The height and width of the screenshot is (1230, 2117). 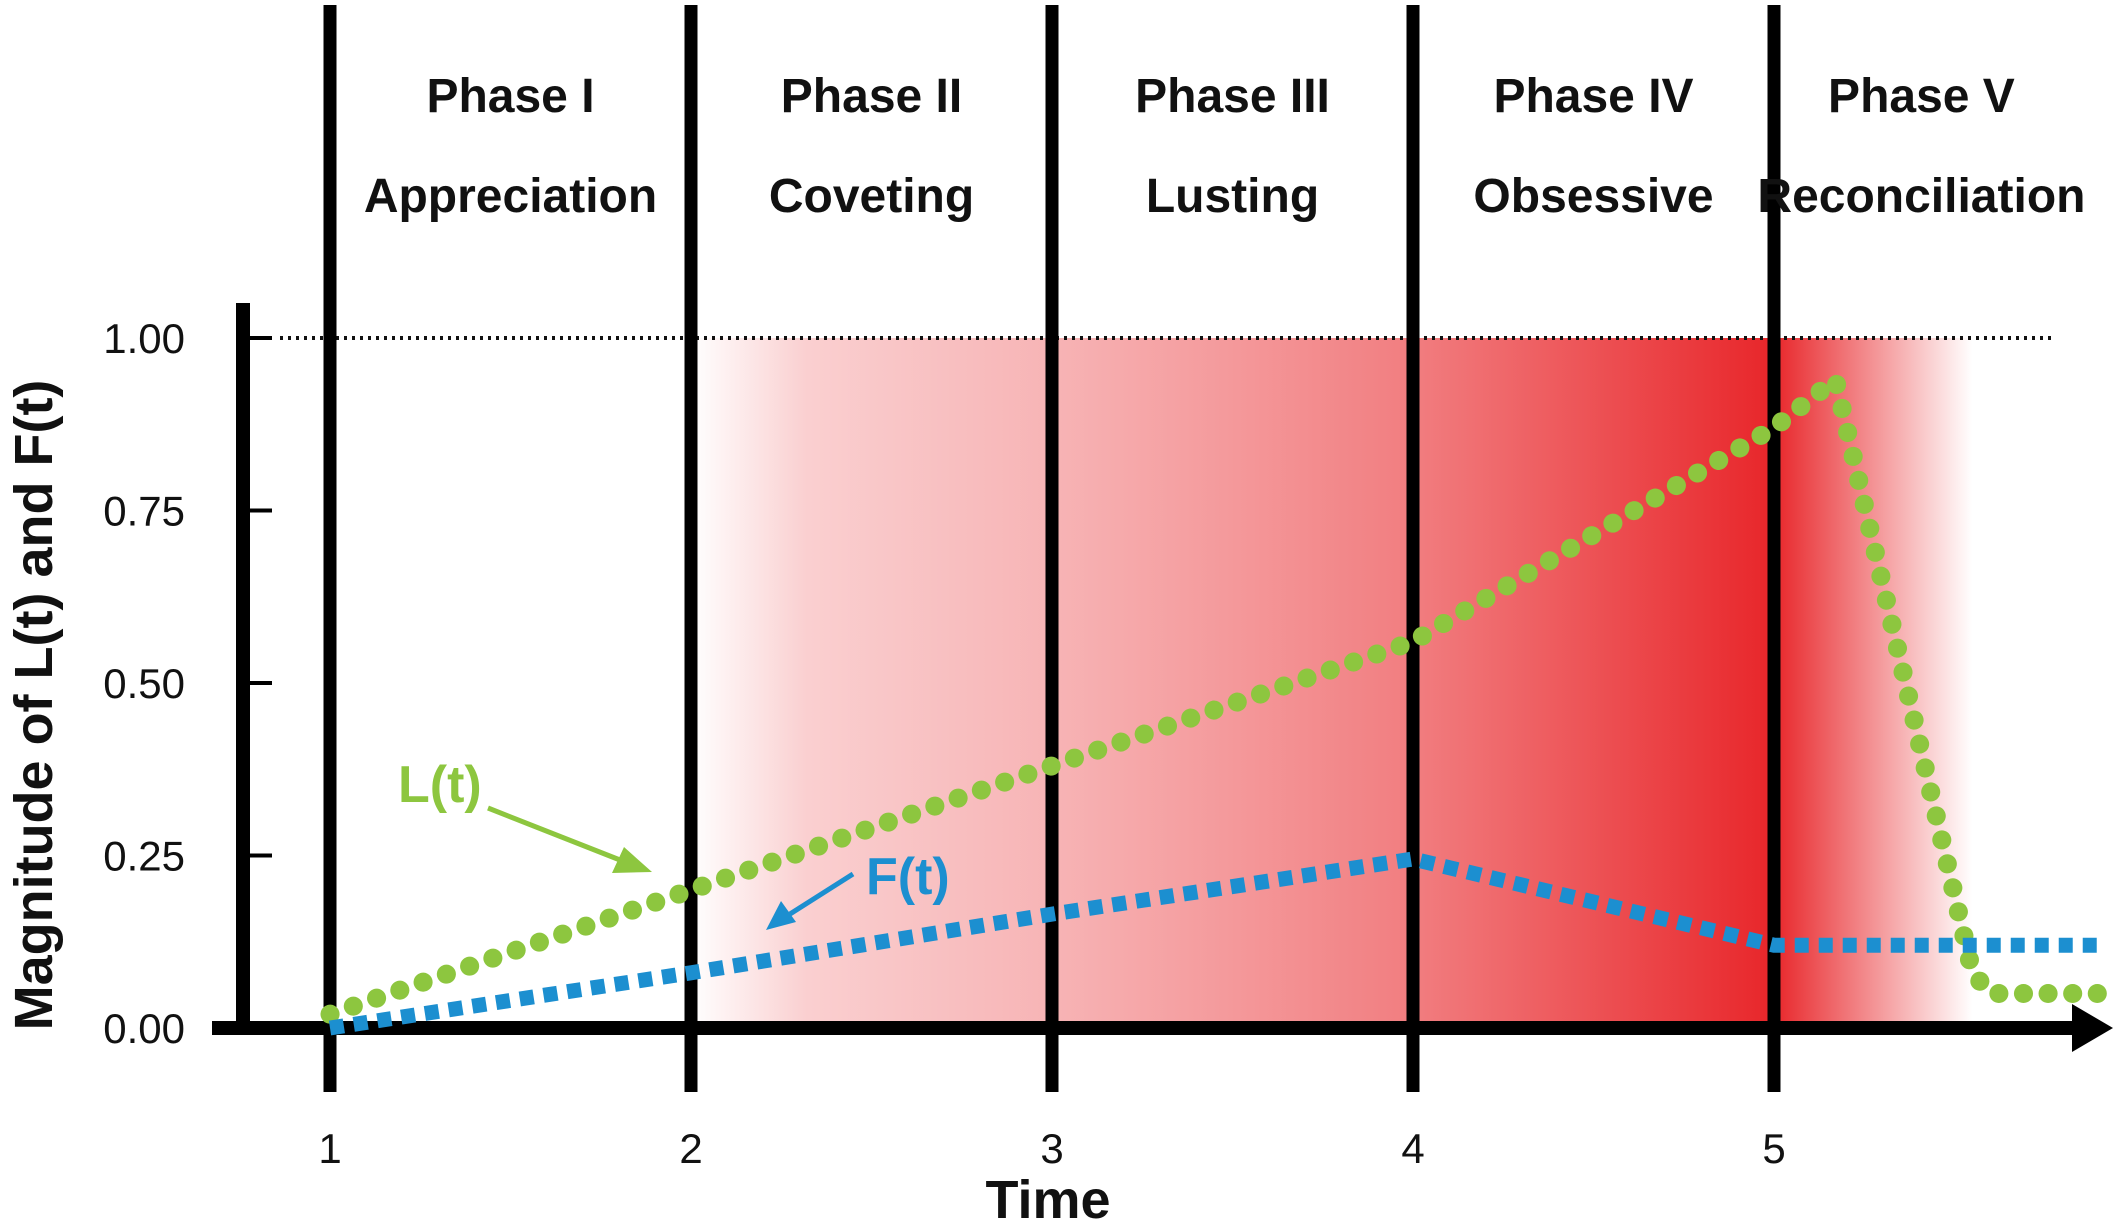 I want to click on y-tick-label-0: 0.00, so click(x=144, y=1028).